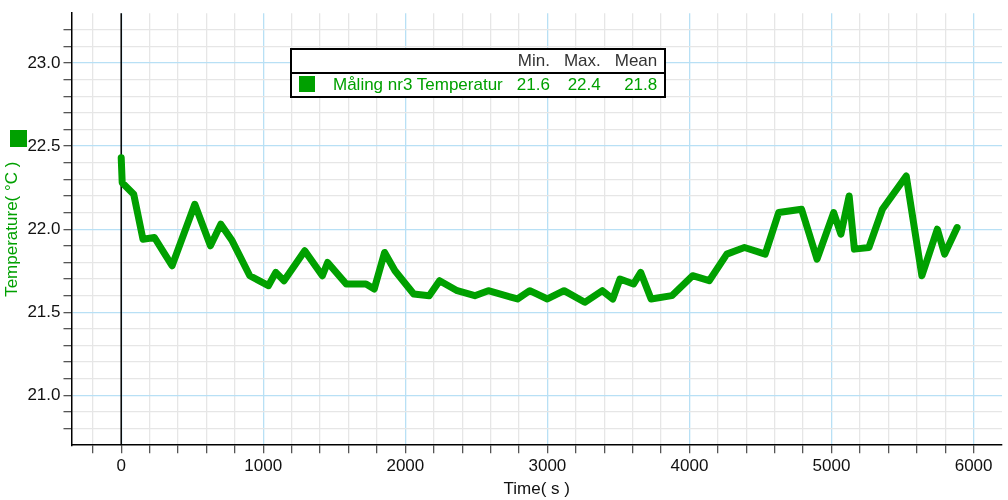  I want to click on y-tick-label: 22.5, so click(44, 145).